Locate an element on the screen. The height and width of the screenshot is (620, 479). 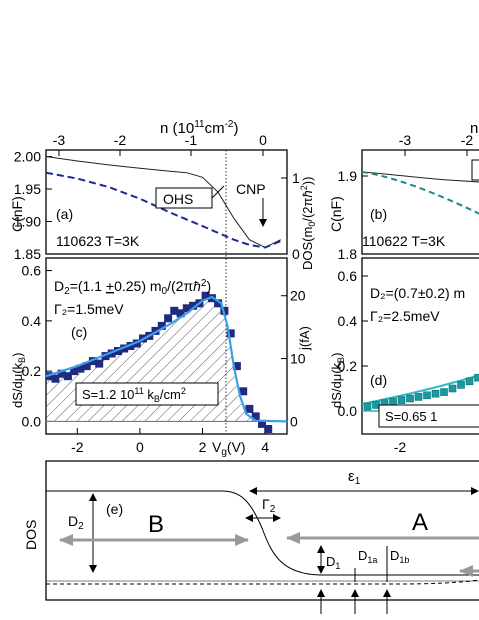
x-tick-labels-c: -2 0 2 4 is located at coordinates (170, 441).